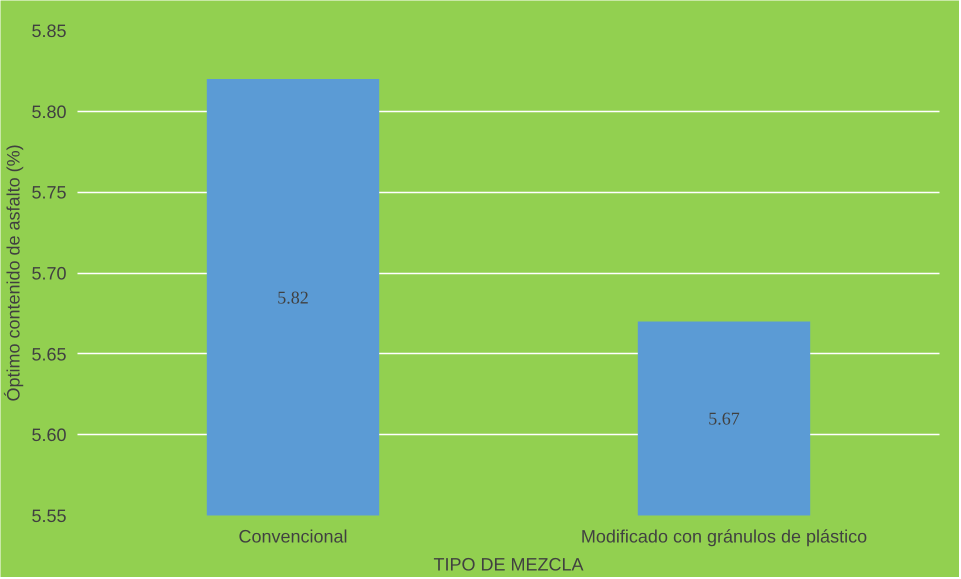 This screenshot has width=961, height=579. Describe the element at coordinates (508, 564) in the screenshot. I see `x-axis-title: TIPO DE MEZCLA` at that location.